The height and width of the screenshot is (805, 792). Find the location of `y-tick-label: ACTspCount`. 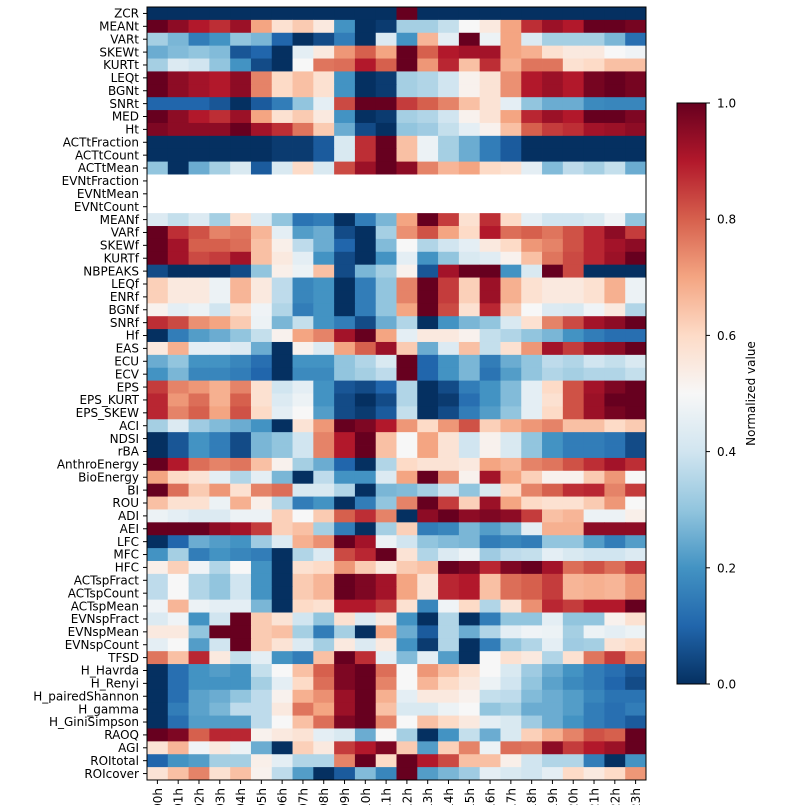

y-tick-label: ACTspCount is located at coordinates (104, 593).